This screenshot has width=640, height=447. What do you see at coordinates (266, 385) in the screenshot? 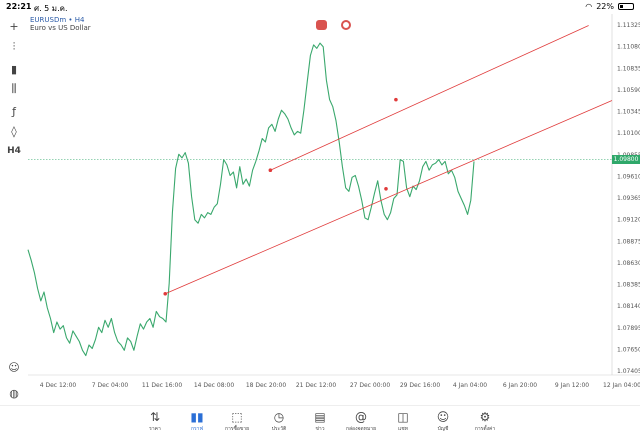
I see `x-tick-label: 18 Dec 20:00` at bounding box center [266, 385].